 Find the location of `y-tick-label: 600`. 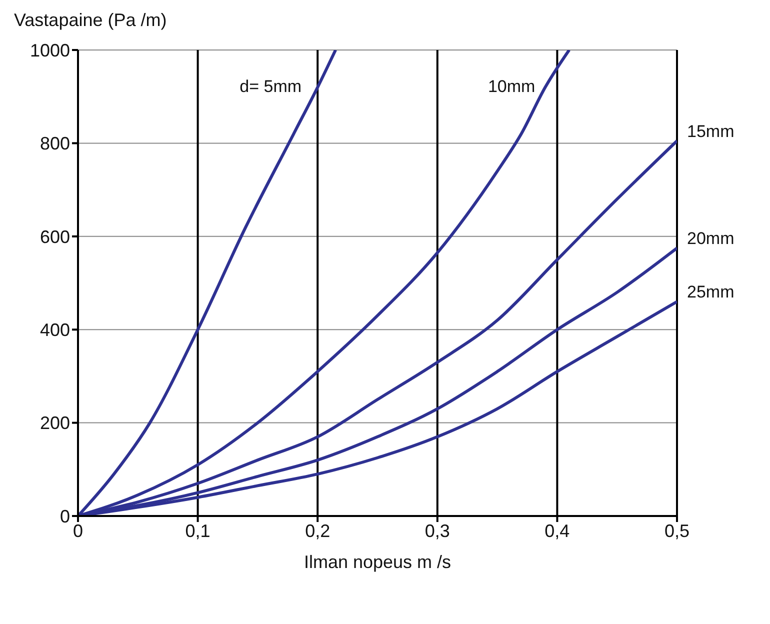

y-tick-label: 600 is located at coordinates (55, 236).